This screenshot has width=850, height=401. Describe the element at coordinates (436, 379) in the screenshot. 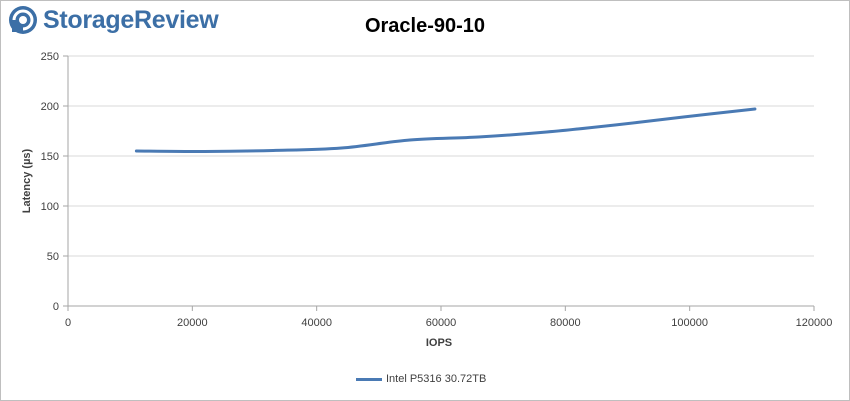

I see `legend-label: Intel P5316 30.72TB` at that location.